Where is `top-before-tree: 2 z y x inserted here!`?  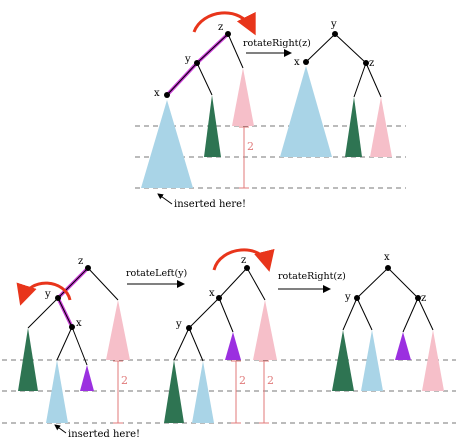
top-before-tree: 2 z y x inserted here! is located at coordinates (198, 110).